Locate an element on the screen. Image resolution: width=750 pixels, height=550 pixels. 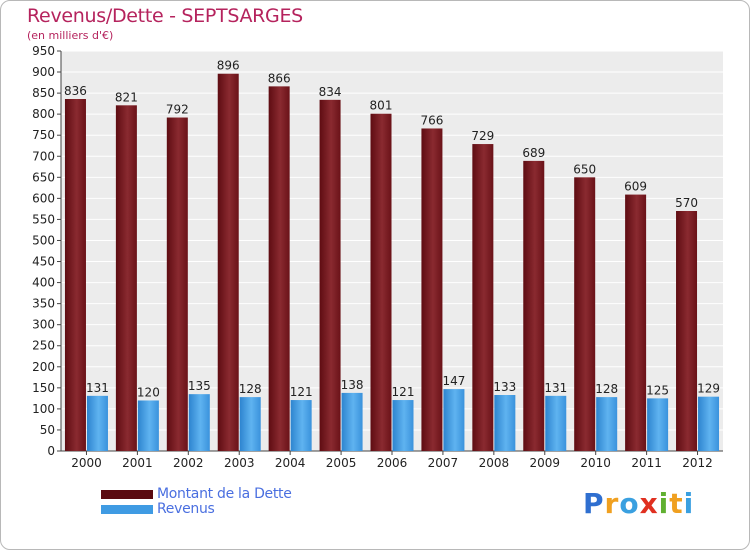
legend-label-debt: Montant de la Dette is located at coordinates (224, 494).